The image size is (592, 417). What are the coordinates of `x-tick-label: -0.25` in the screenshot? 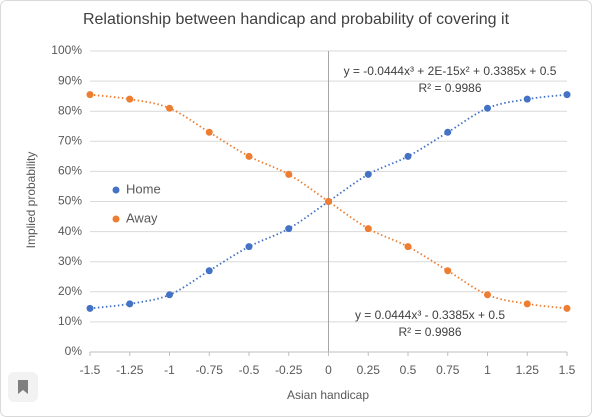 It's located at (289, 370).